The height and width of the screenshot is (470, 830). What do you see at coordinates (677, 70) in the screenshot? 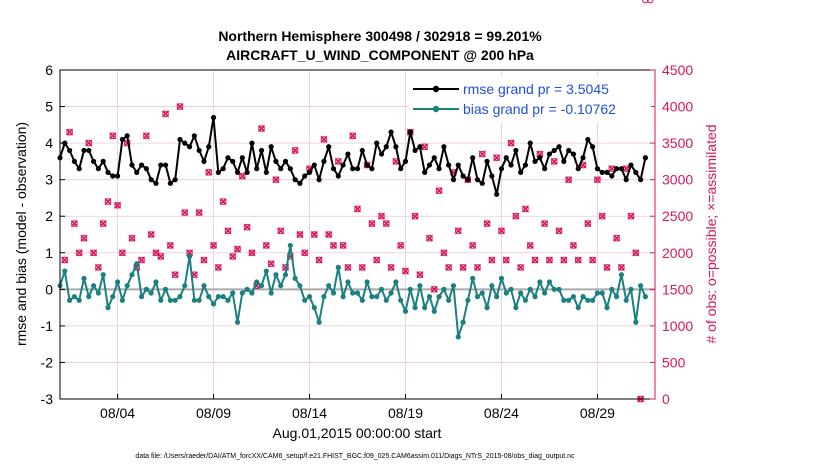
I see `y-right-tick-label: 4500` at bounding box center [677, 70].